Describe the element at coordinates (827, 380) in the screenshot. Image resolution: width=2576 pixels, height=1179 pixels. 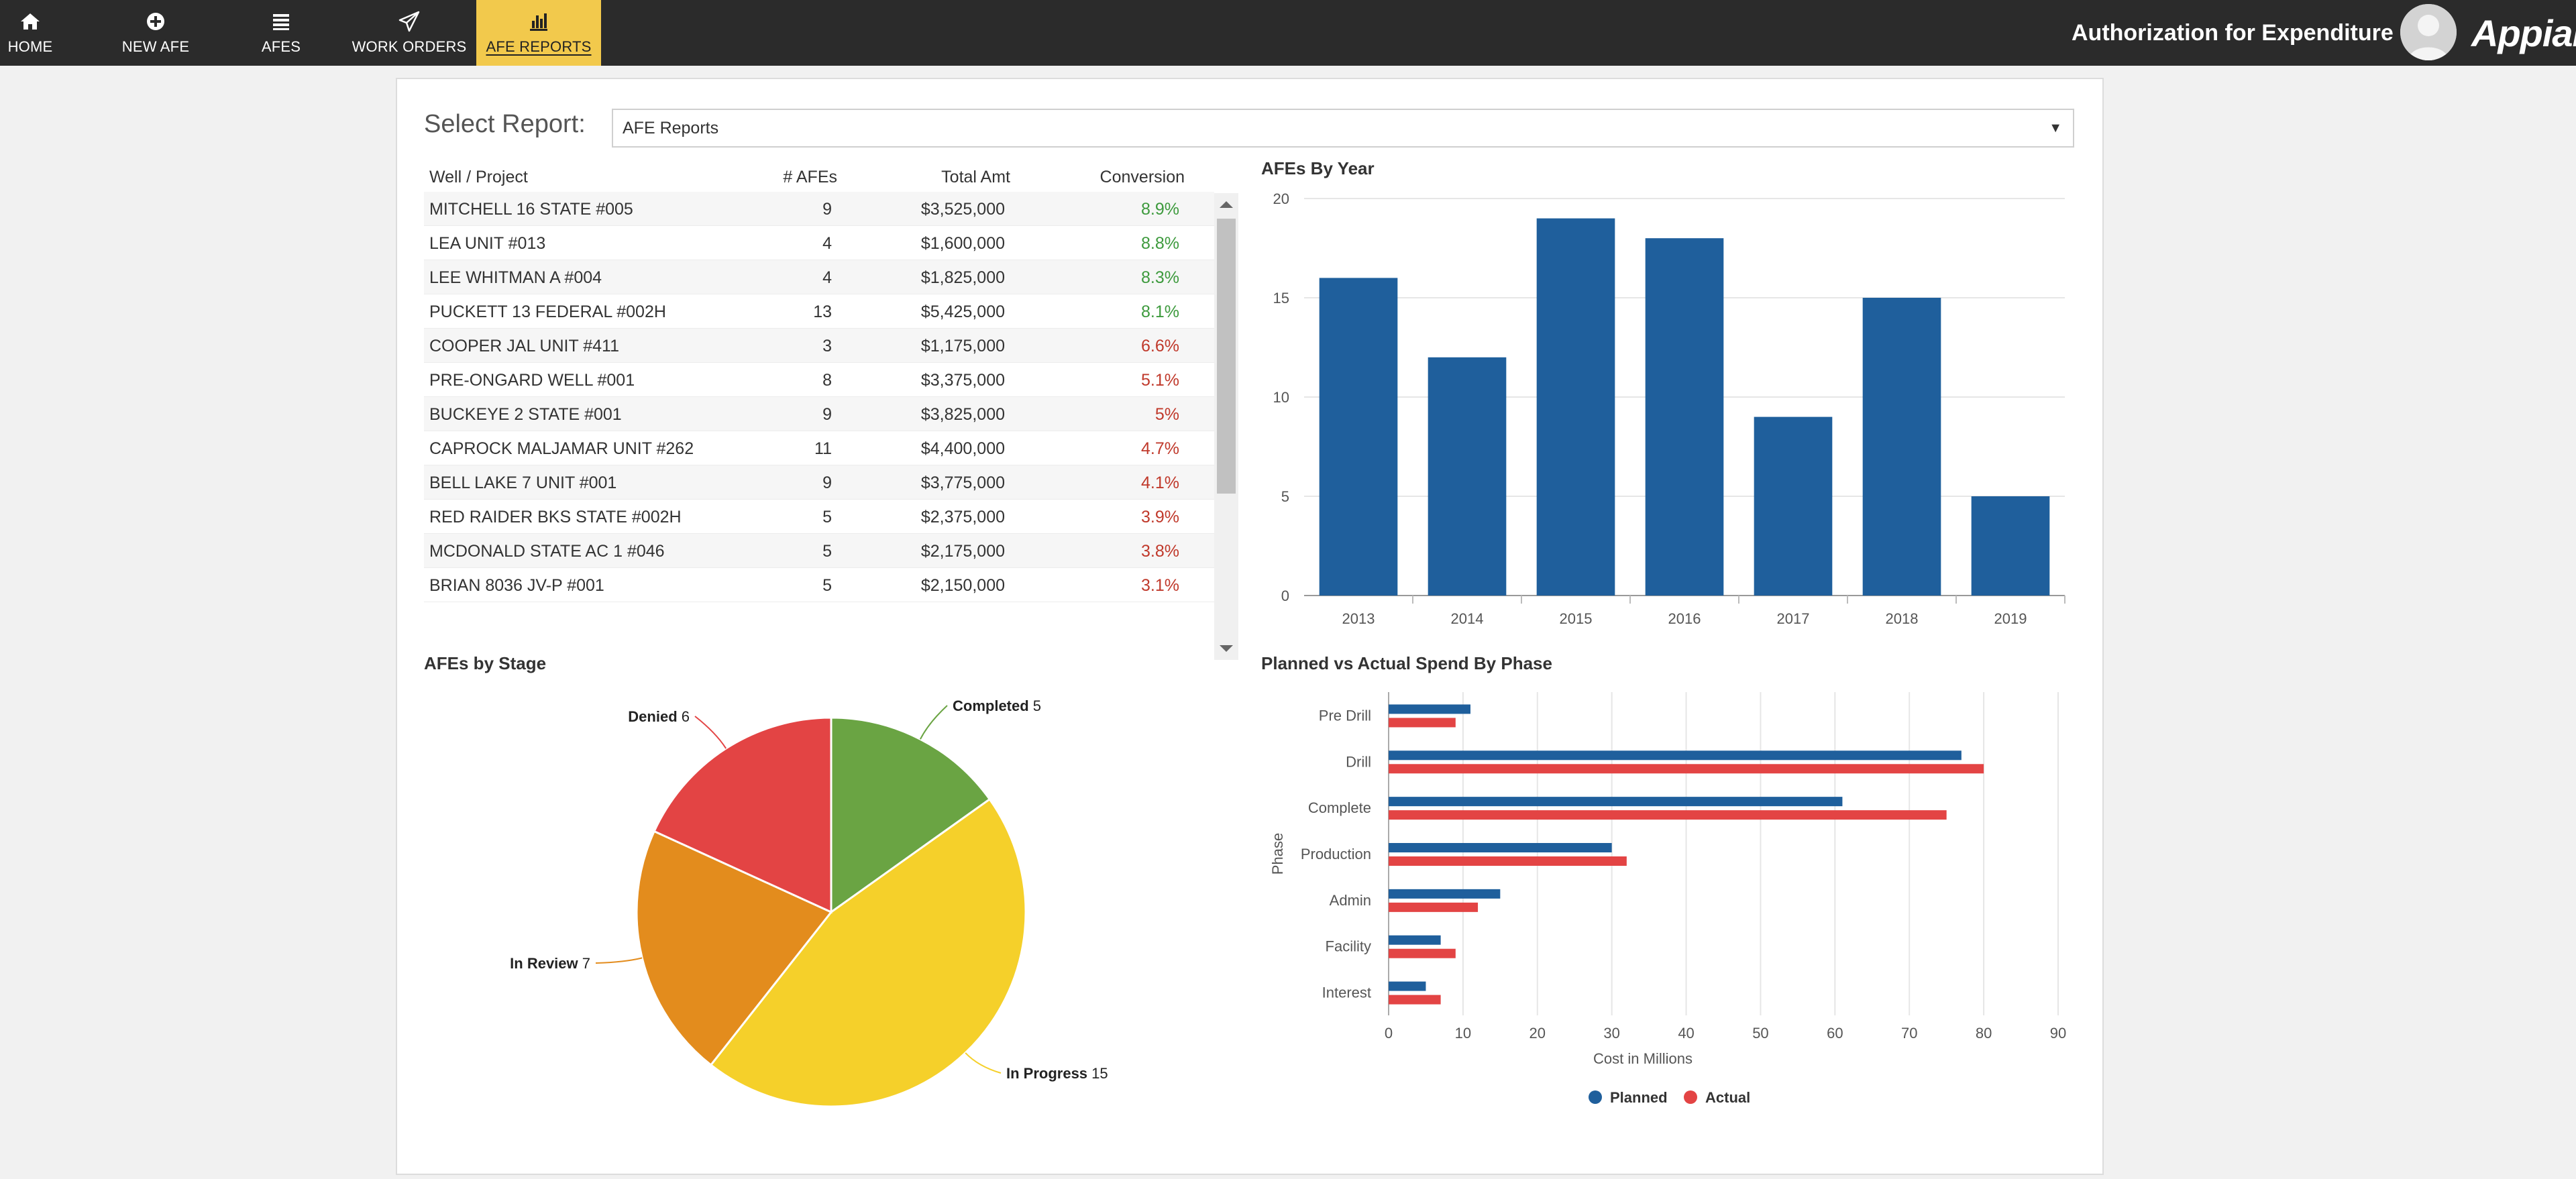
I see `cell-afe-count: 8` at that location.